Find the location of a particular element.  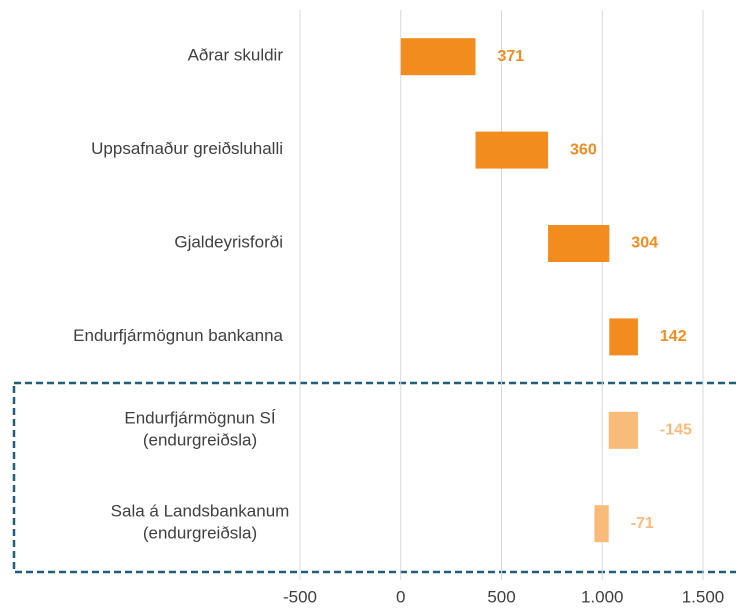

category-line: Aðrar skuldir is located at coordinates (236, 55).